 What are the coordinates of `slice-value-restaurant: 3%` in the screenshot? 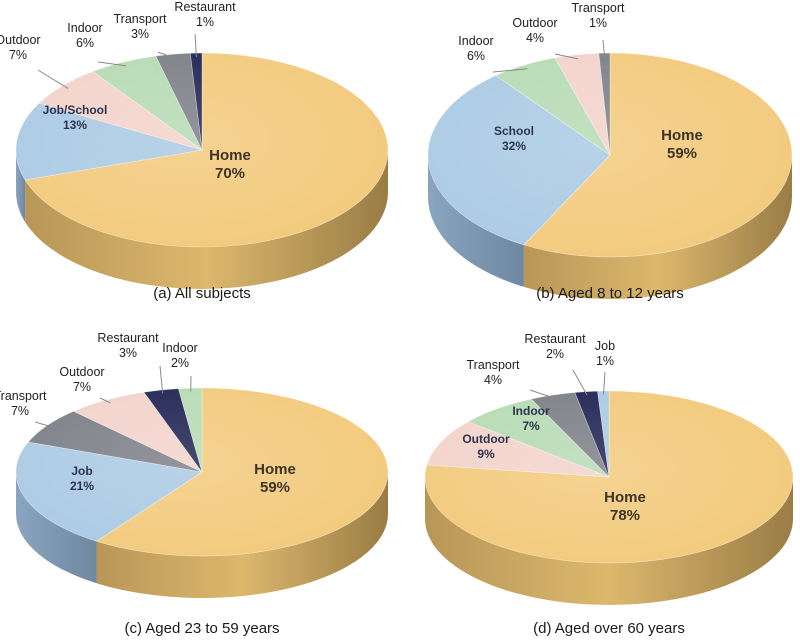 It's located at (128, 353).